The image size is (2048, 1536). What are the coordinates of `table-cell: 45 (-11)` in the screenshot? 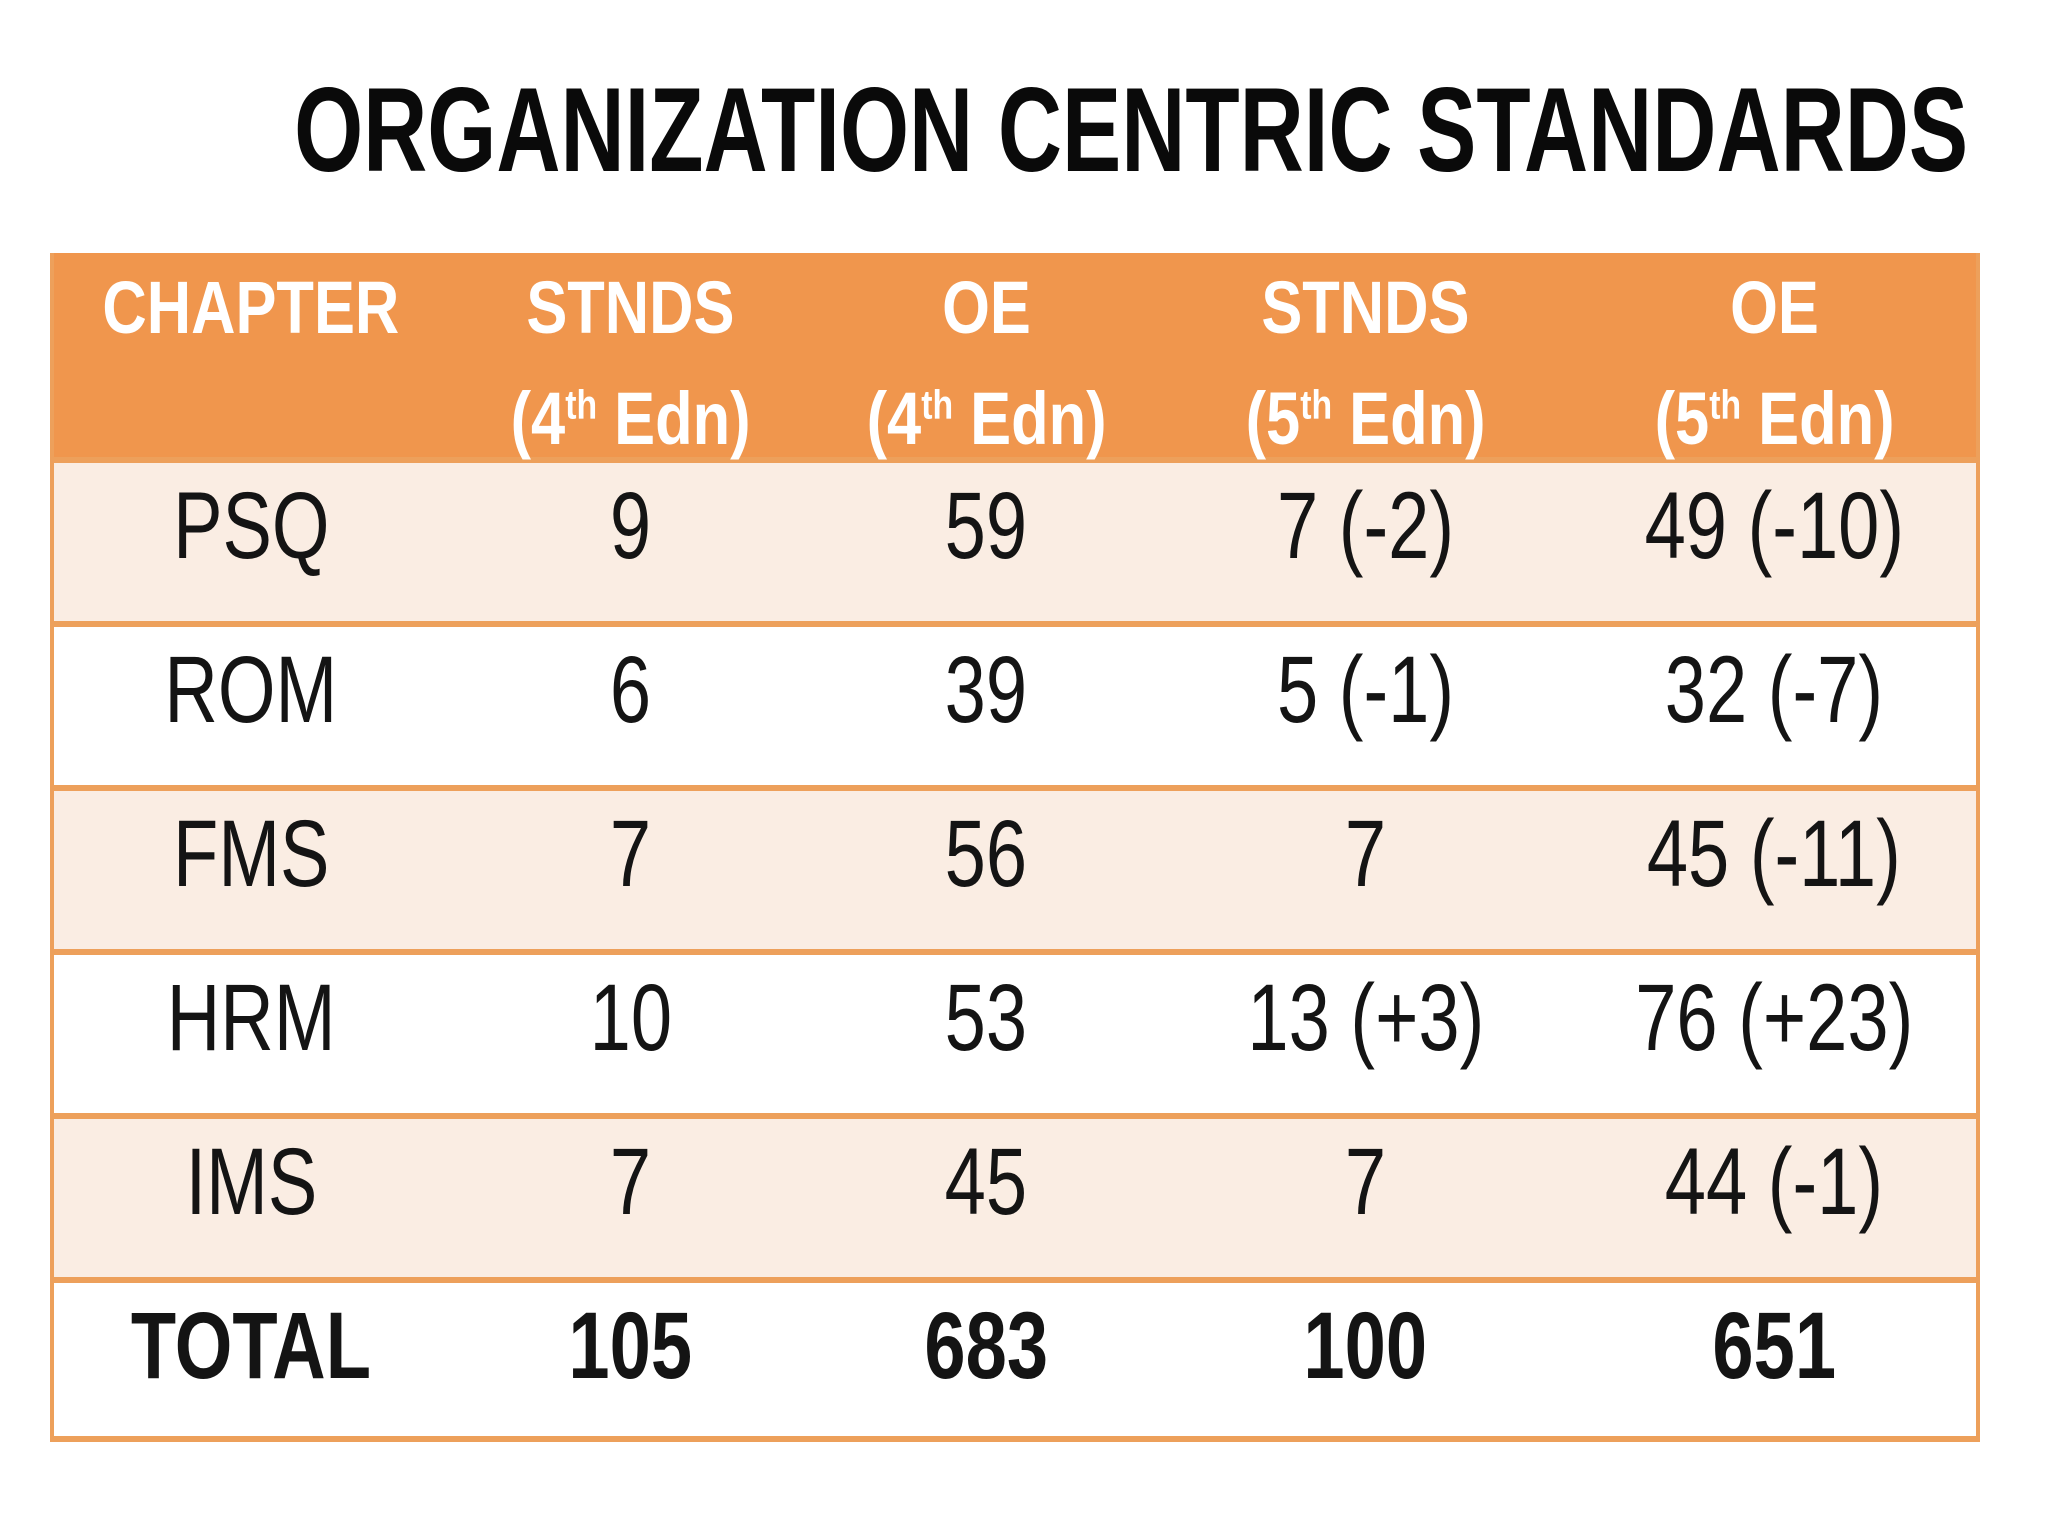 It's located at (1774, 873).